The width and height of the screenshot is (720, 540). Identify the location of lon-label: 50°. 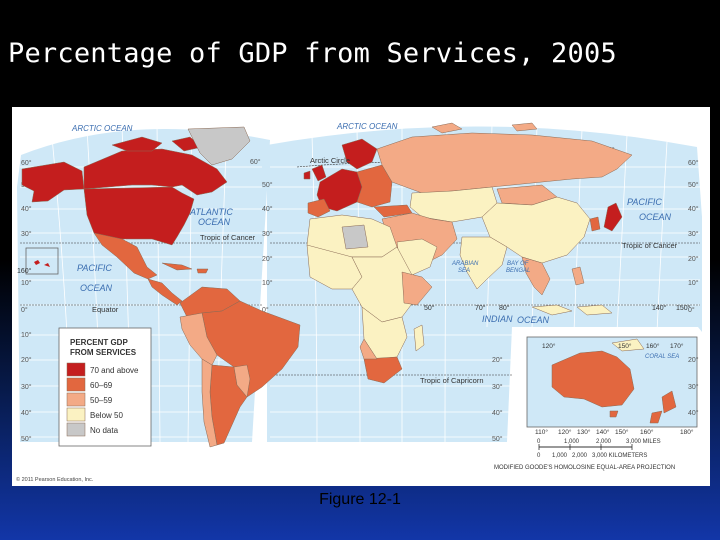
(429, 308).